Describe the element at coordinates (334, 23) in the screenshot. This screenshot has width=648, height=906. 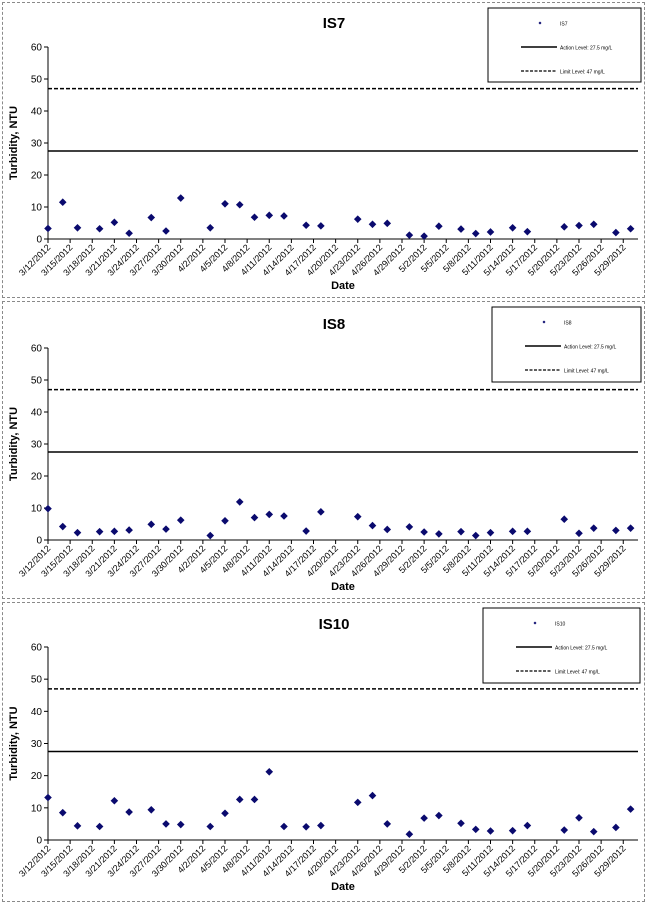
I see `chart-title: IS7` at that location.